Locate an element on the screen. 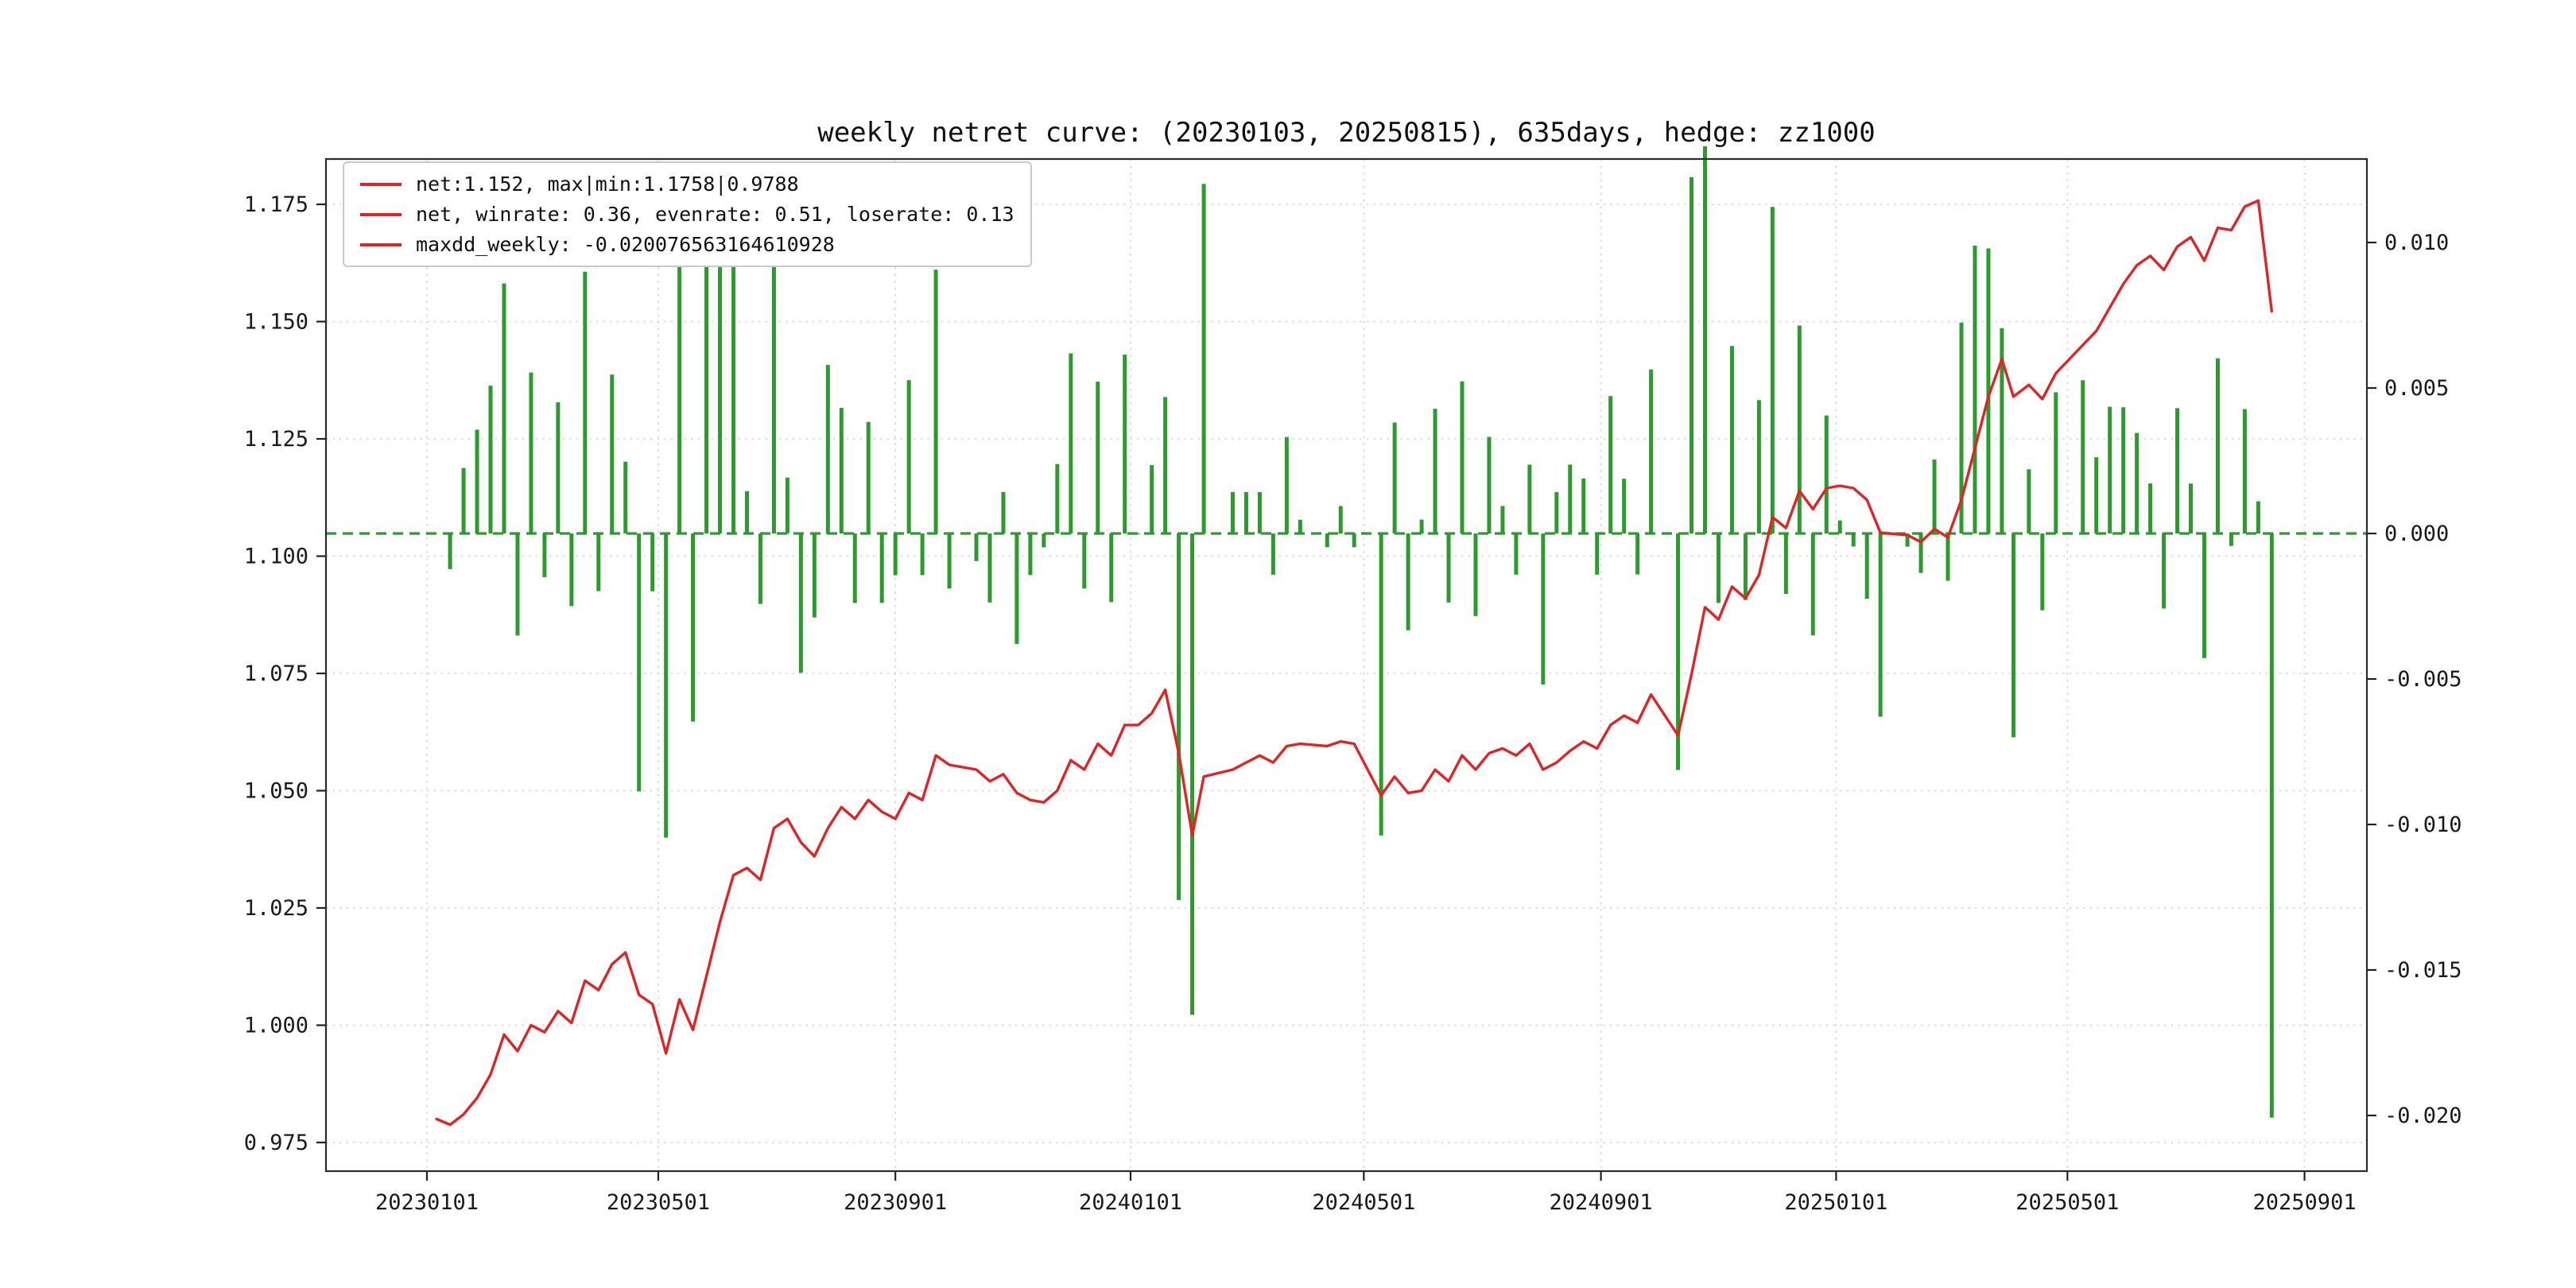  y-right-tick-label: -0.020 is located at coordinates (2423, 1116).